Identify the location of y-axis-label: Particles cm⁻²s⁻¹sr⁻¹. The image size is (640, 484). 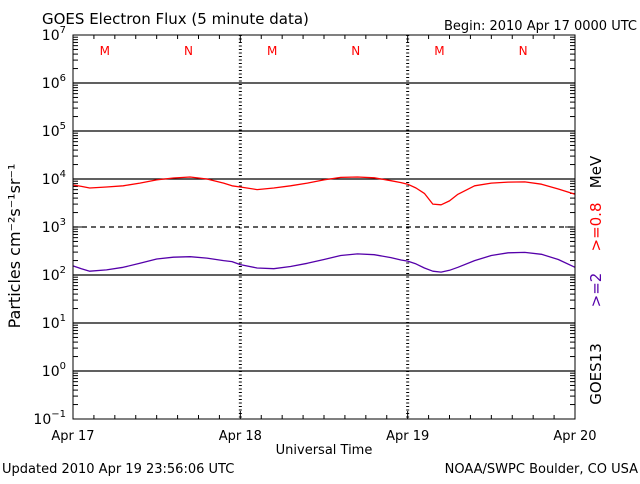
(14, 246).